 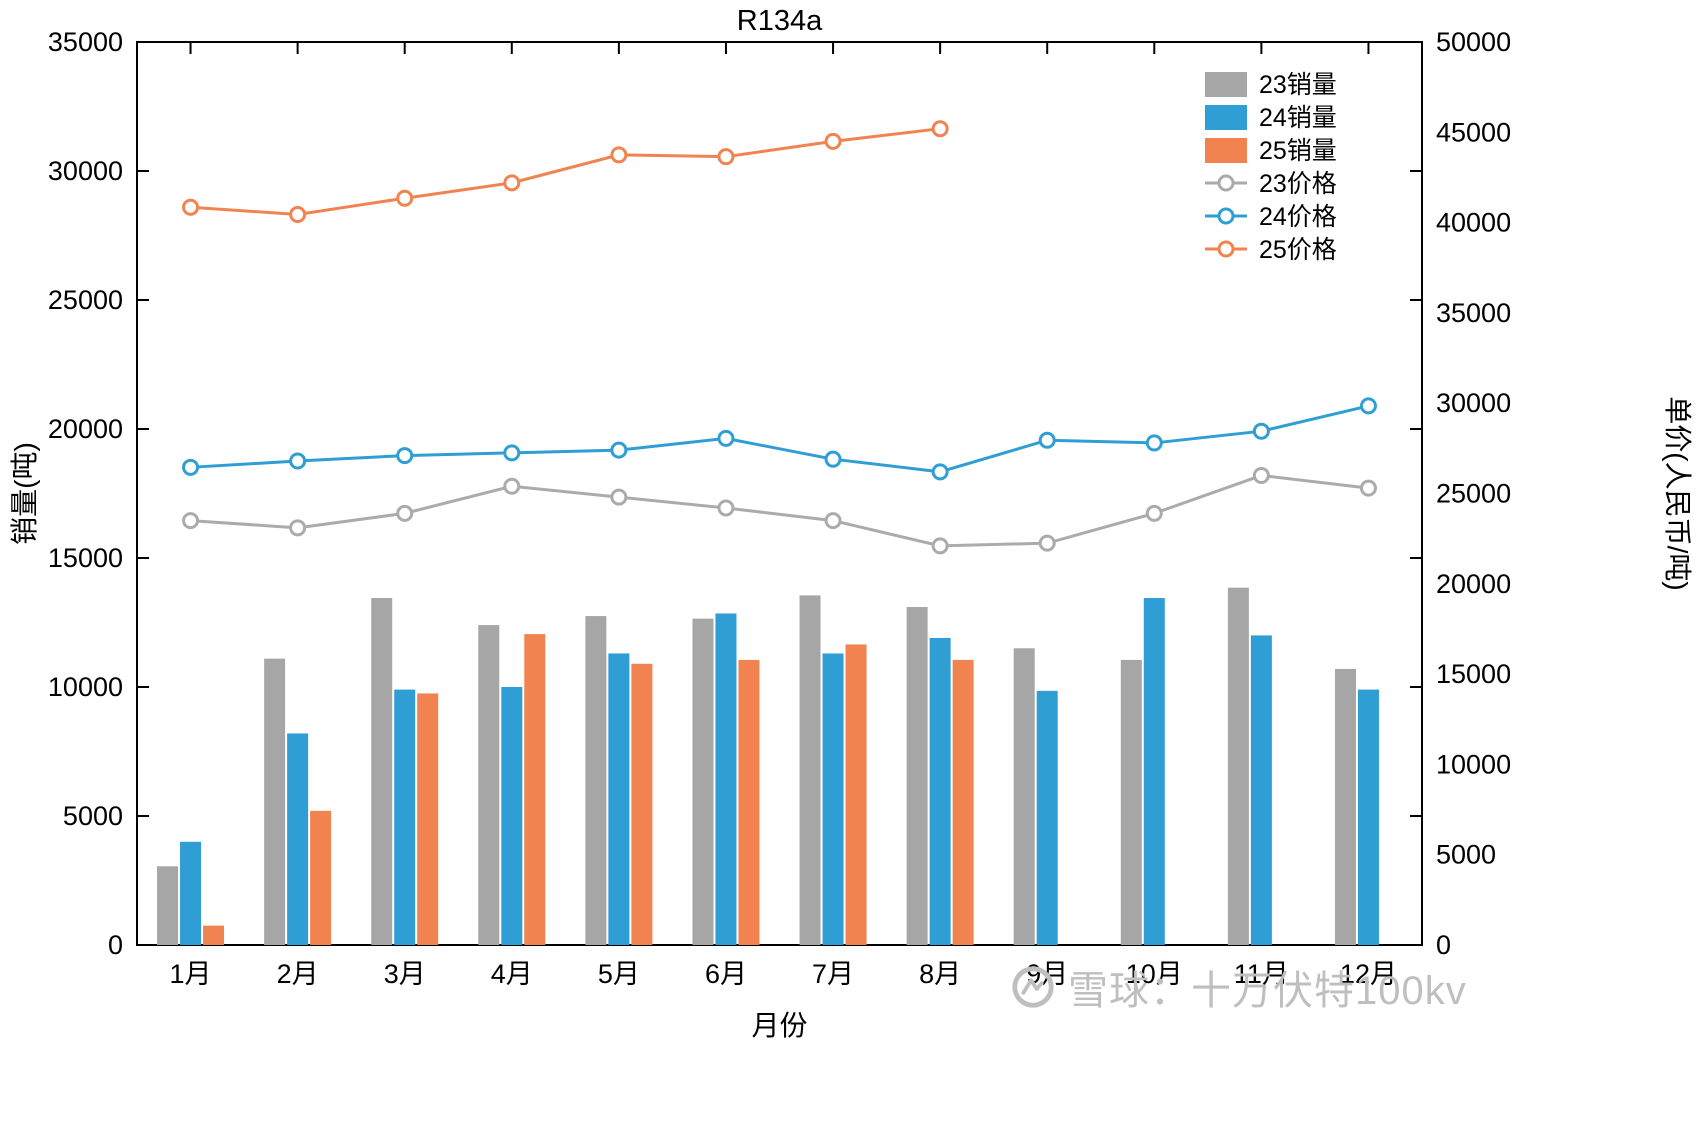 I want to click on legend-label: 24销量, so click(x=1298, y=118).